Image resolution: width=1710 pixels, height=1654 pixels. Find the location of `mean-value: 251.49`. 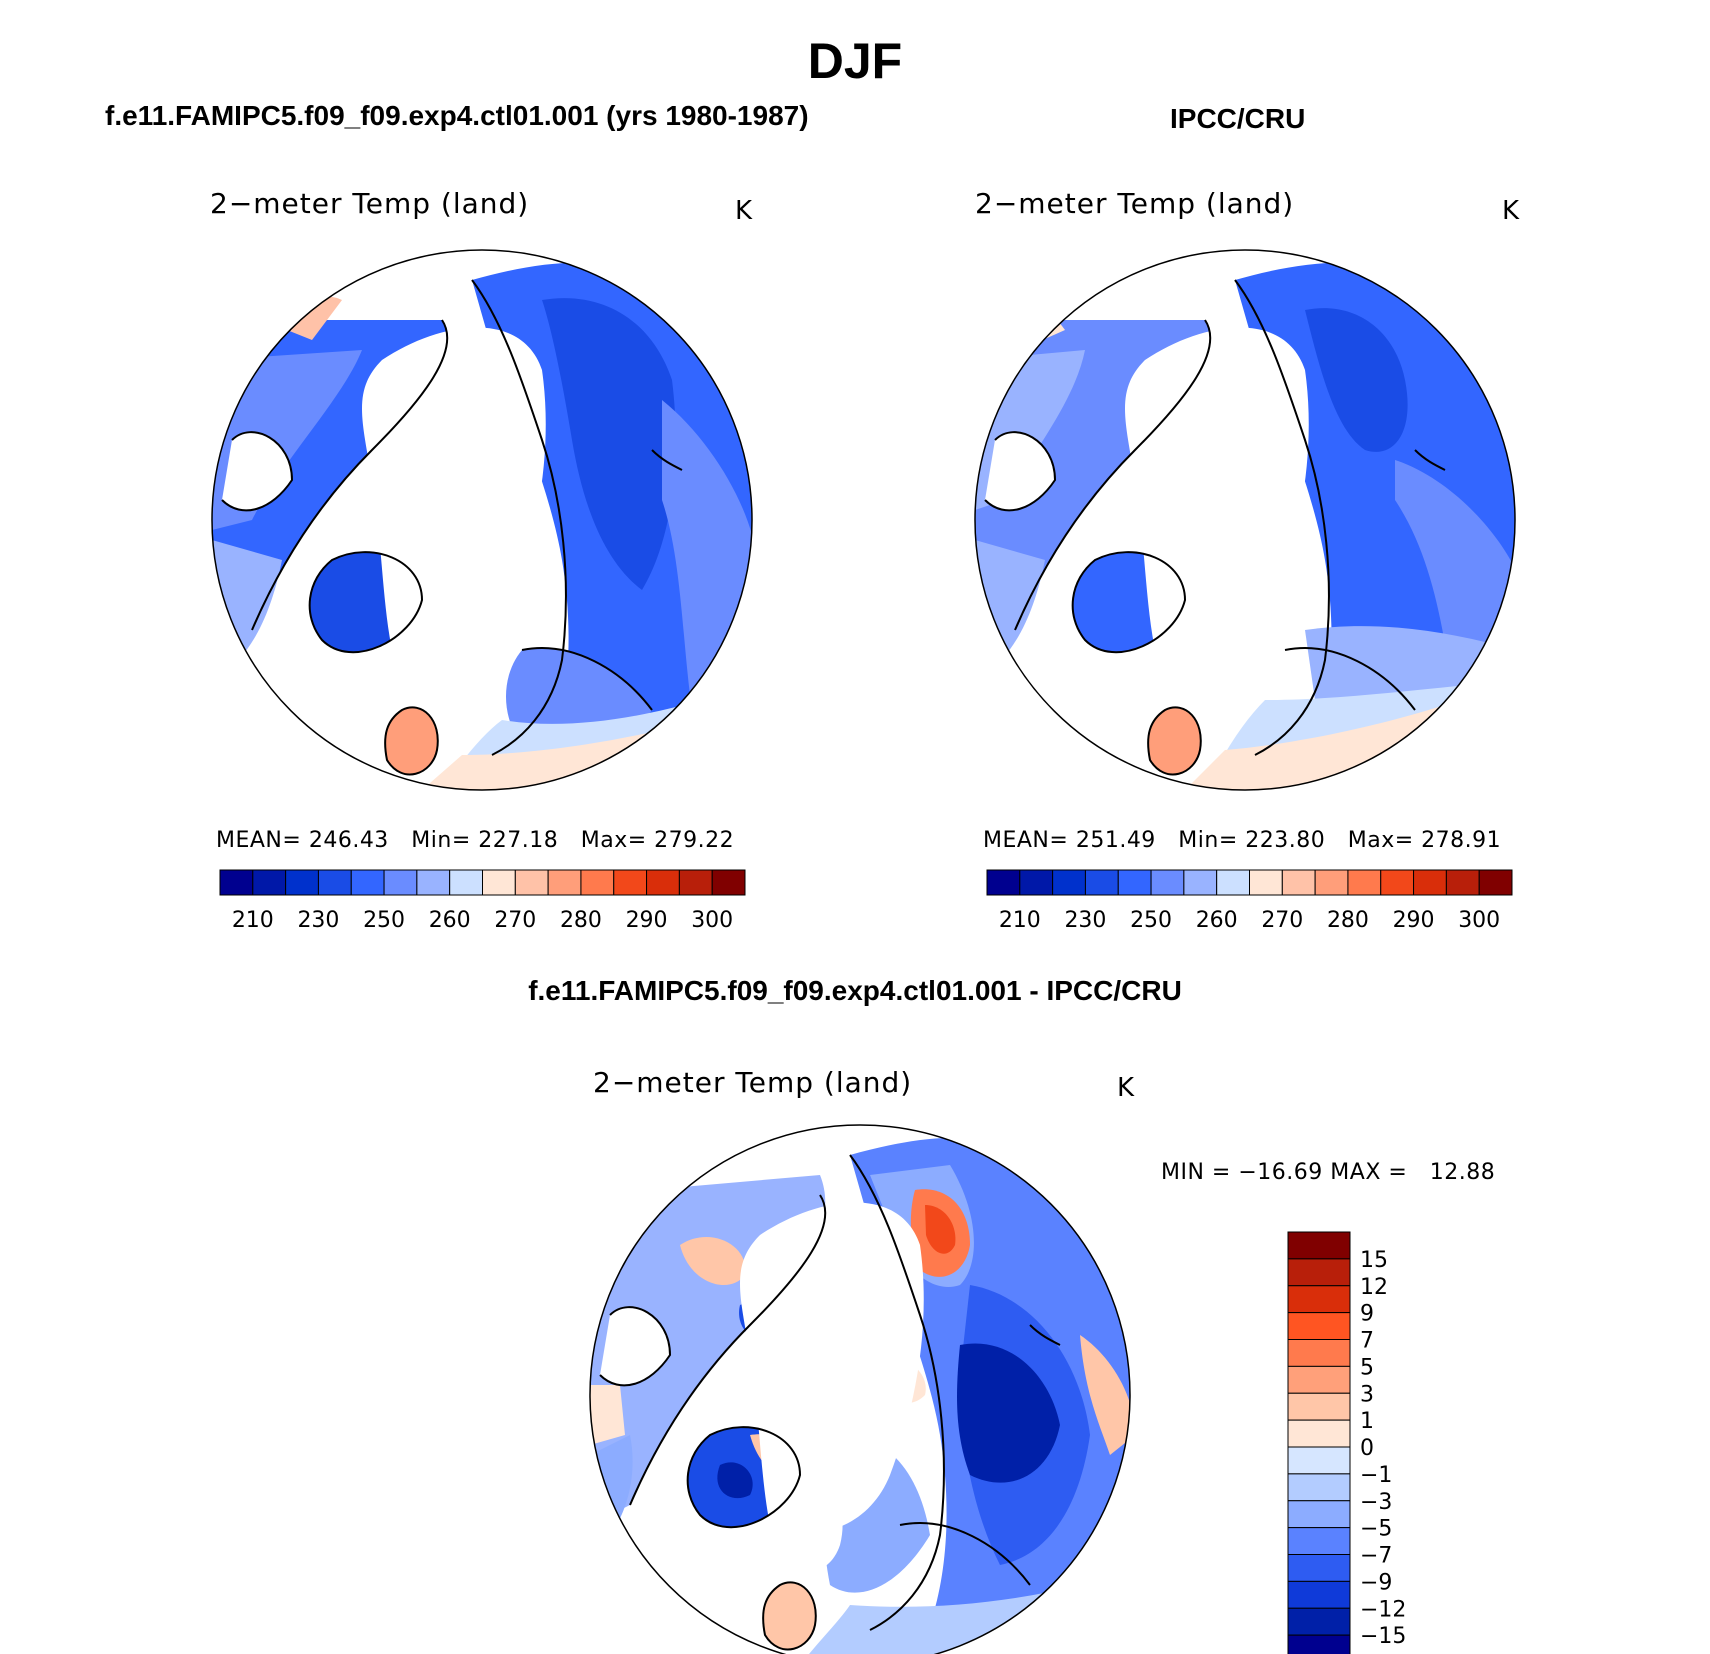

mean-value: 251.49 is located at coordinates (1115, 840).